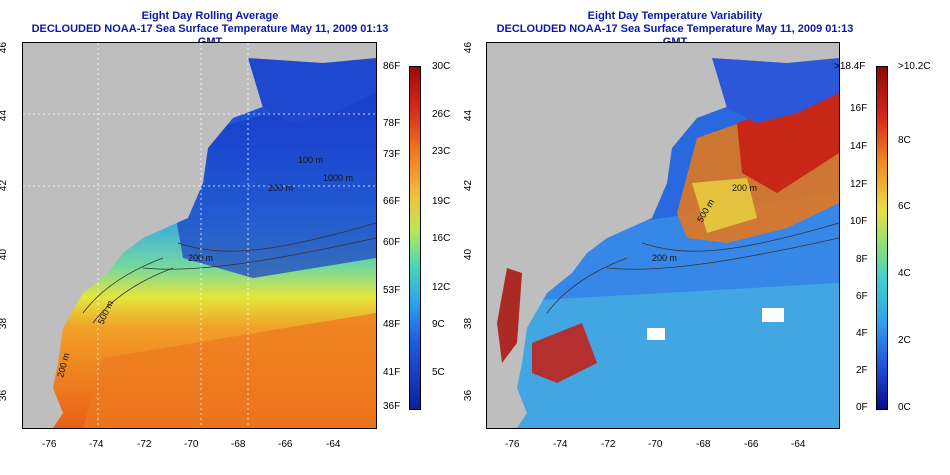 This screenshot has width=950, height=475. I want to click on right-x-tick: -72, so click(608, 444).